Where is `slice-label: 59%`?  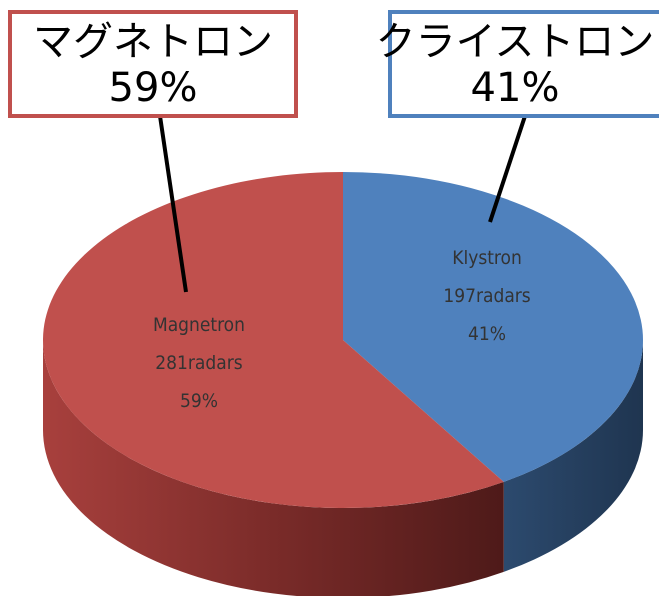 slice-label: 59% is located at coordinates (199, 401).